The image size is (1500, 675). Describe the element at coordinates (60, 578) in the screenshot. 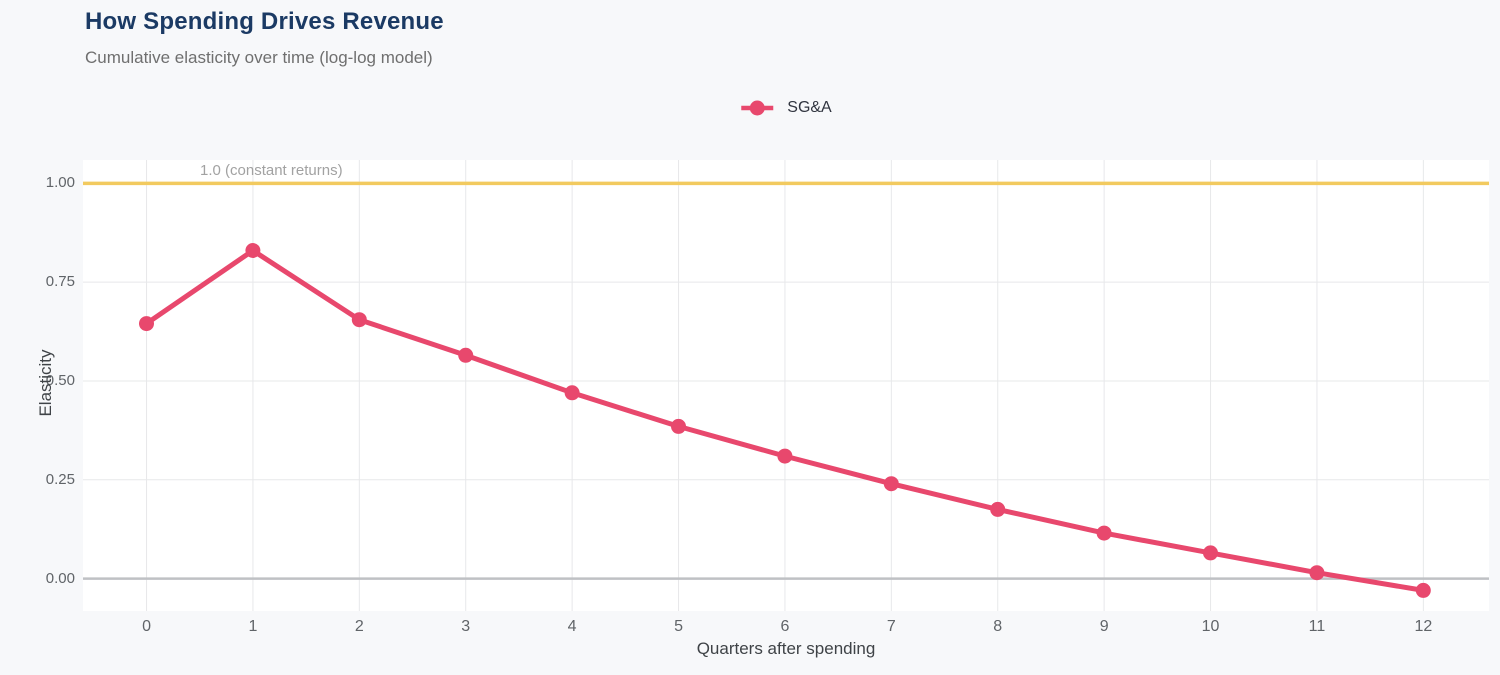

I see `y-tick-label: 0.00` at that location.